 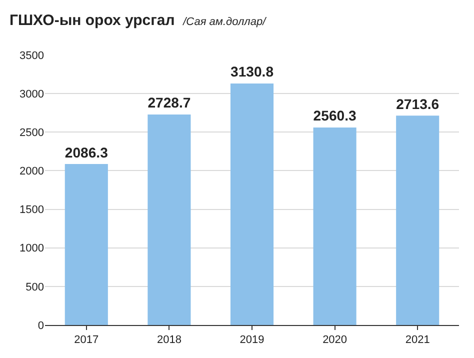 What do you see at coordinates (224, 22) in the screenshot?
I see `chart-subtitle: /Сая ам.доллар/` at bounding box center [224, 22].